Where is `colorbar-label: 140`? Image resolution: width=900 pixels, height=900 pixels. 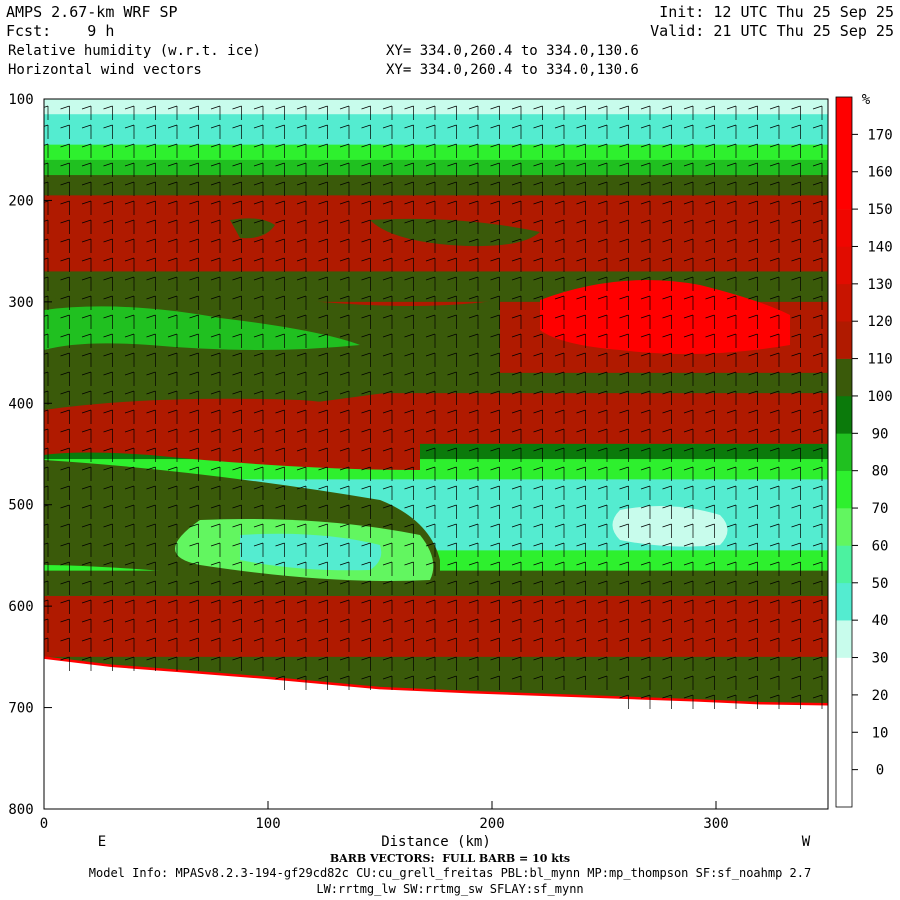
colorbar-label: 140 is located at coordinates (879, 247).